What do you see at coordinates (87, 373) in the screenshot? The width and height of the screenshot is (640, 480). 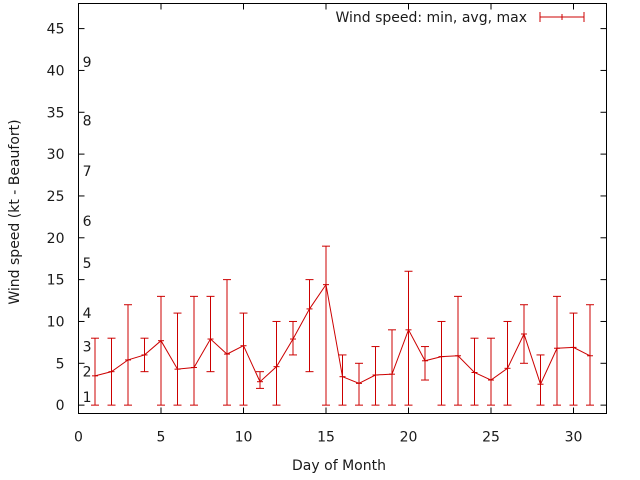 I see `beaufort-label: 2` at bounding box center [87, 373].